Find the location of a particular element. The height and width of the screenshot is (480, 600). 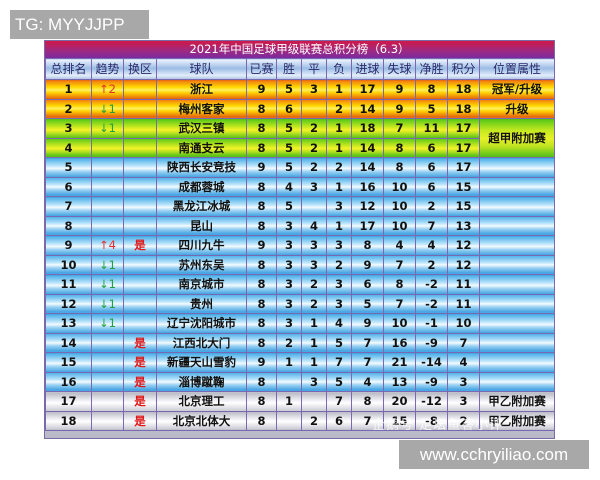

table-row: 2 ↓1 梅州客家 8 6 2 14 9 5 18 升级 is located at coordinates (300, 108).